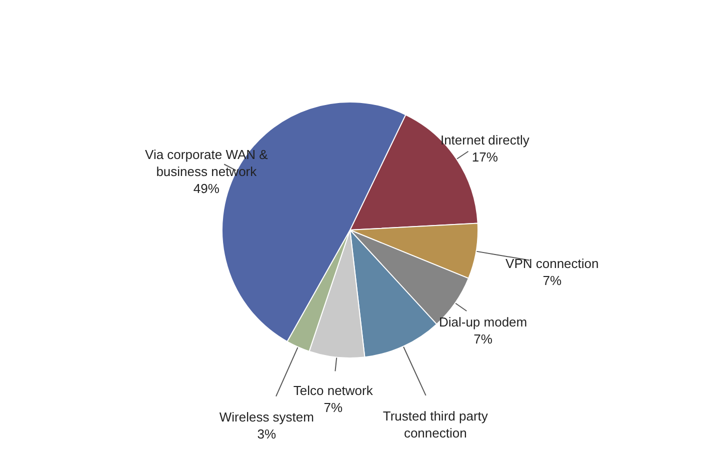  Describe the element at coordinates (267, 434) in the screenshot. I see `data-label: 3%` at that location.